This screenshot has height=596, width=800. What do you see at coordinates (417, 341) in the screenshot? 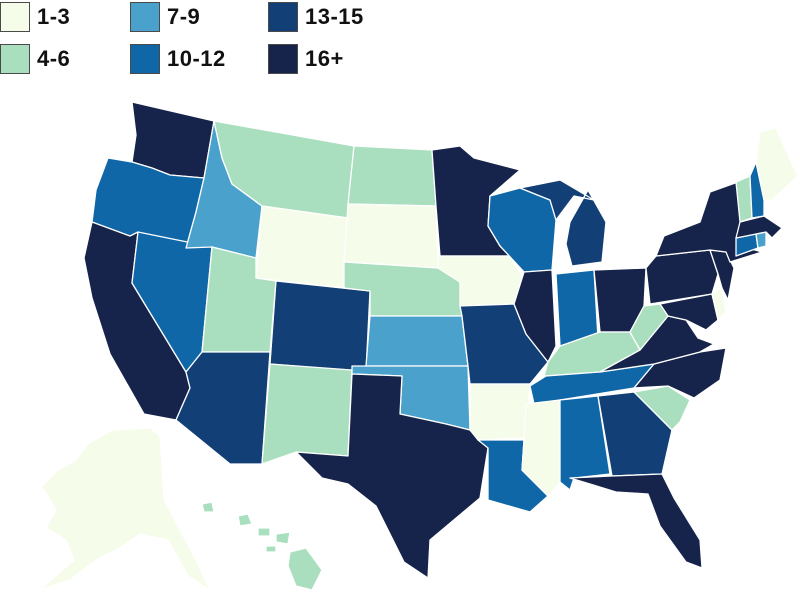
I see `state-ks` at bounding box center [417, 341].